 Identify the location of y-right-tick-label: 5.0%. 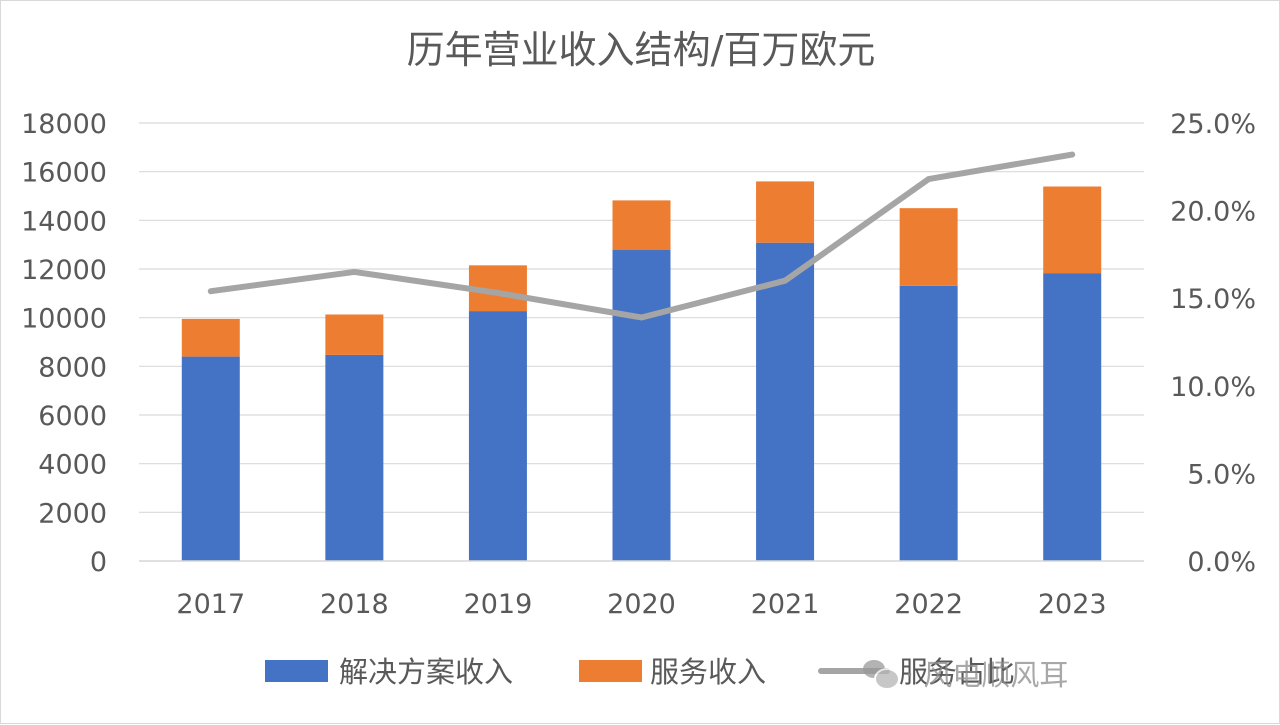
(1221, 474).